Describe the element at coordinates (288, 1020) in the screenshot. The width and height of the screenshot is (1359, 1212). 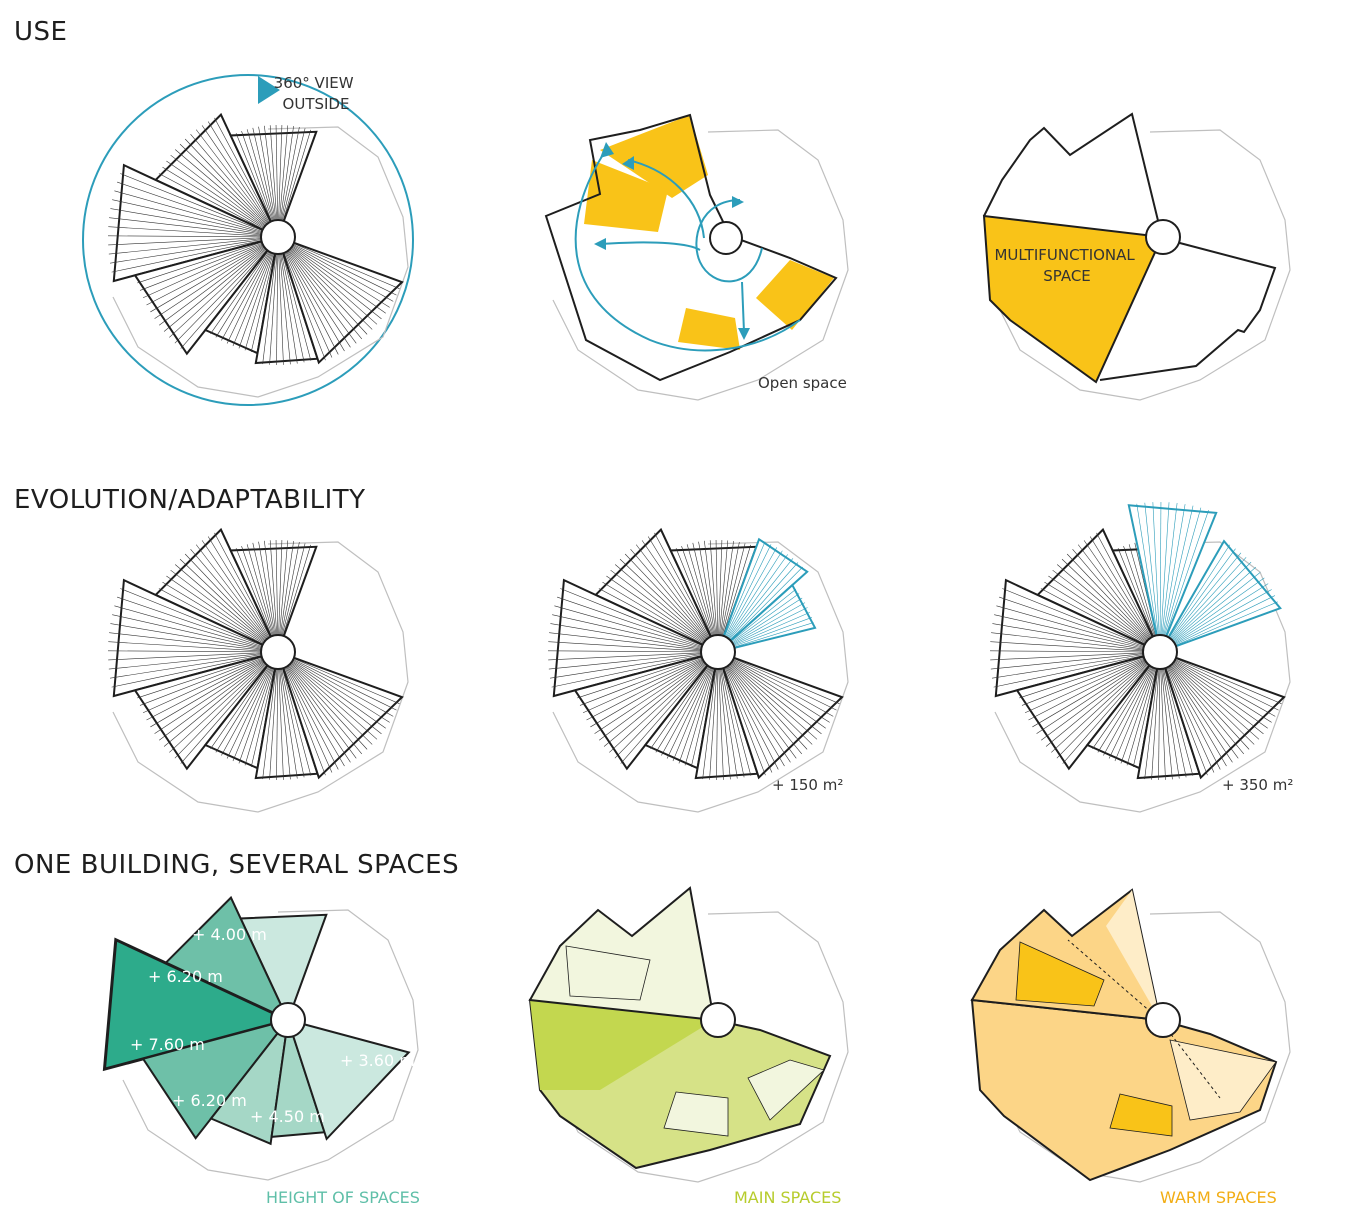
I see `core-circle` at that location.